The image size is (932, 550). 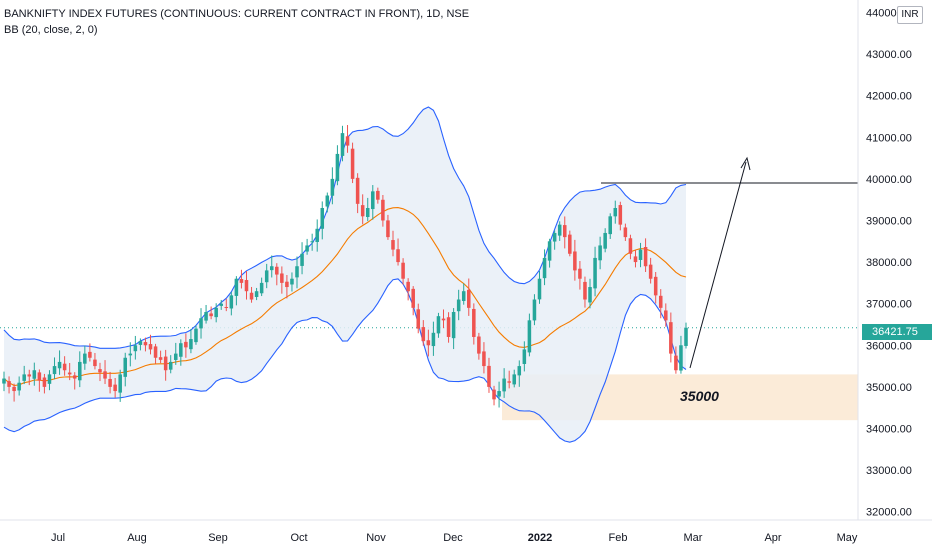 I want to click on x-tick-label: 2022, so click(x=540, y=538).